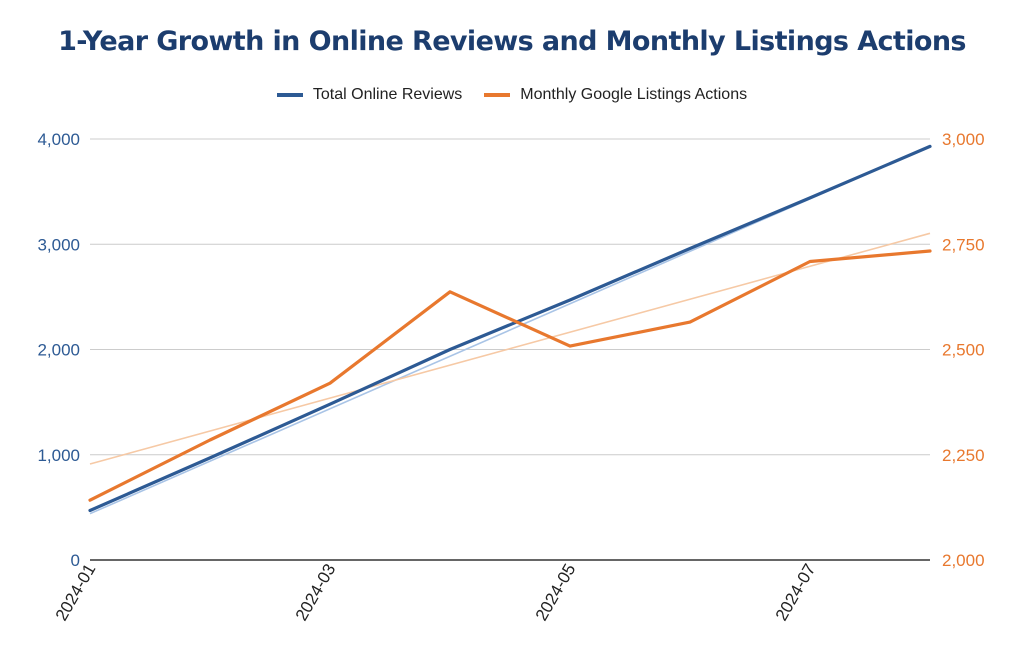 This screenshot has width=1024, height=671. Describe the element at coordinates (497, 95) in the screenshot. I see `legend-swatch-listings` at that location.